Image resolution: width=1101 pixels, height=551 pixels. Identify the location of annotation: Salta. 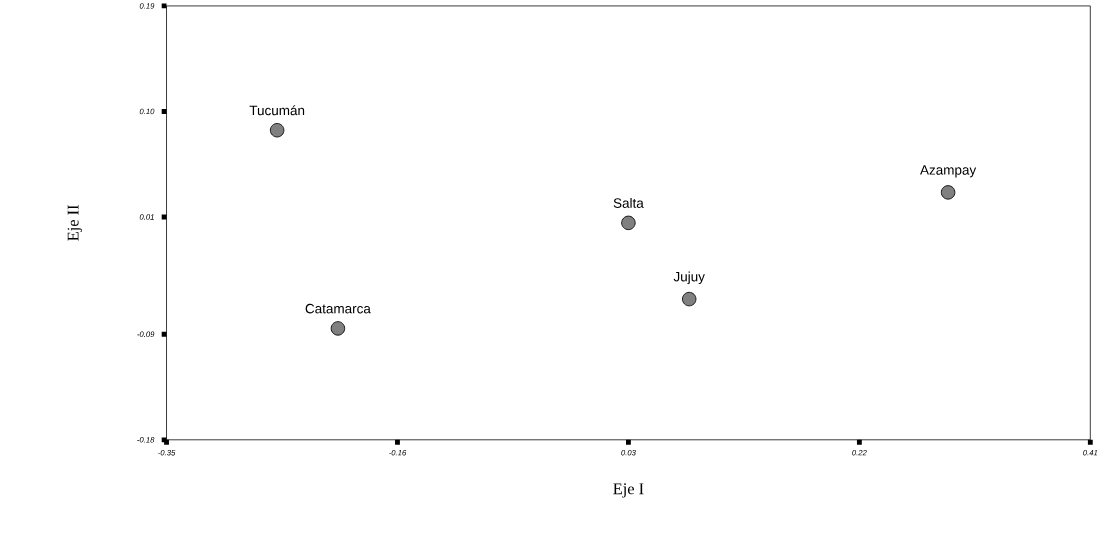
(628, 202).